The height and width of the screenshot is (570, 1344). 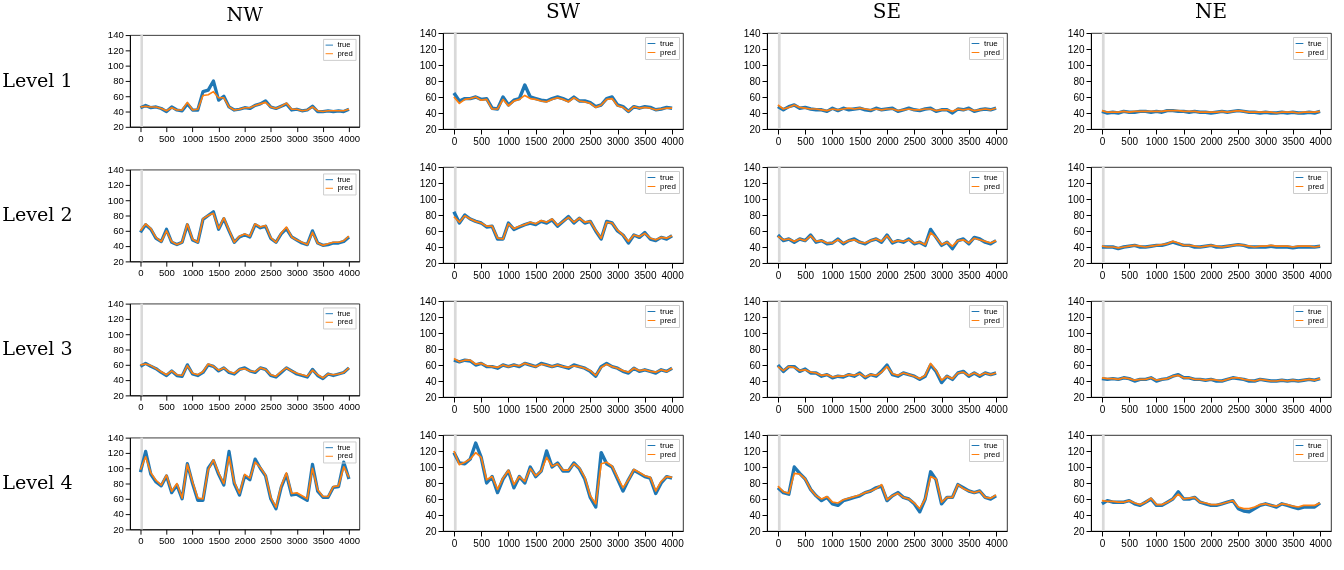 I want to click on chart-title: NE, so click(x=1211, y=11).